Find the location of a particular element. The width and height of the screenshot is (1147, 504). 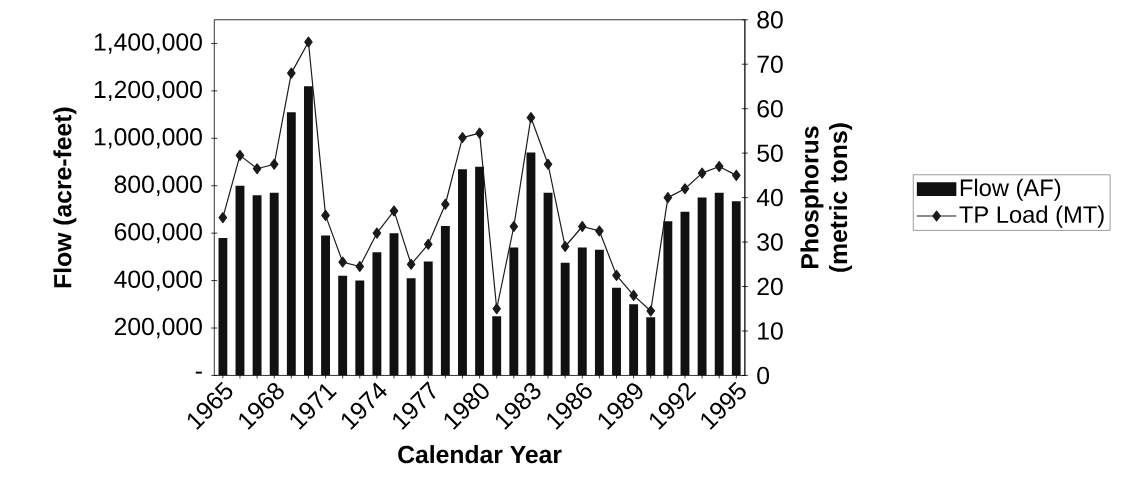

y-tick-label: 400,000 is located at coordinates (158, 280).